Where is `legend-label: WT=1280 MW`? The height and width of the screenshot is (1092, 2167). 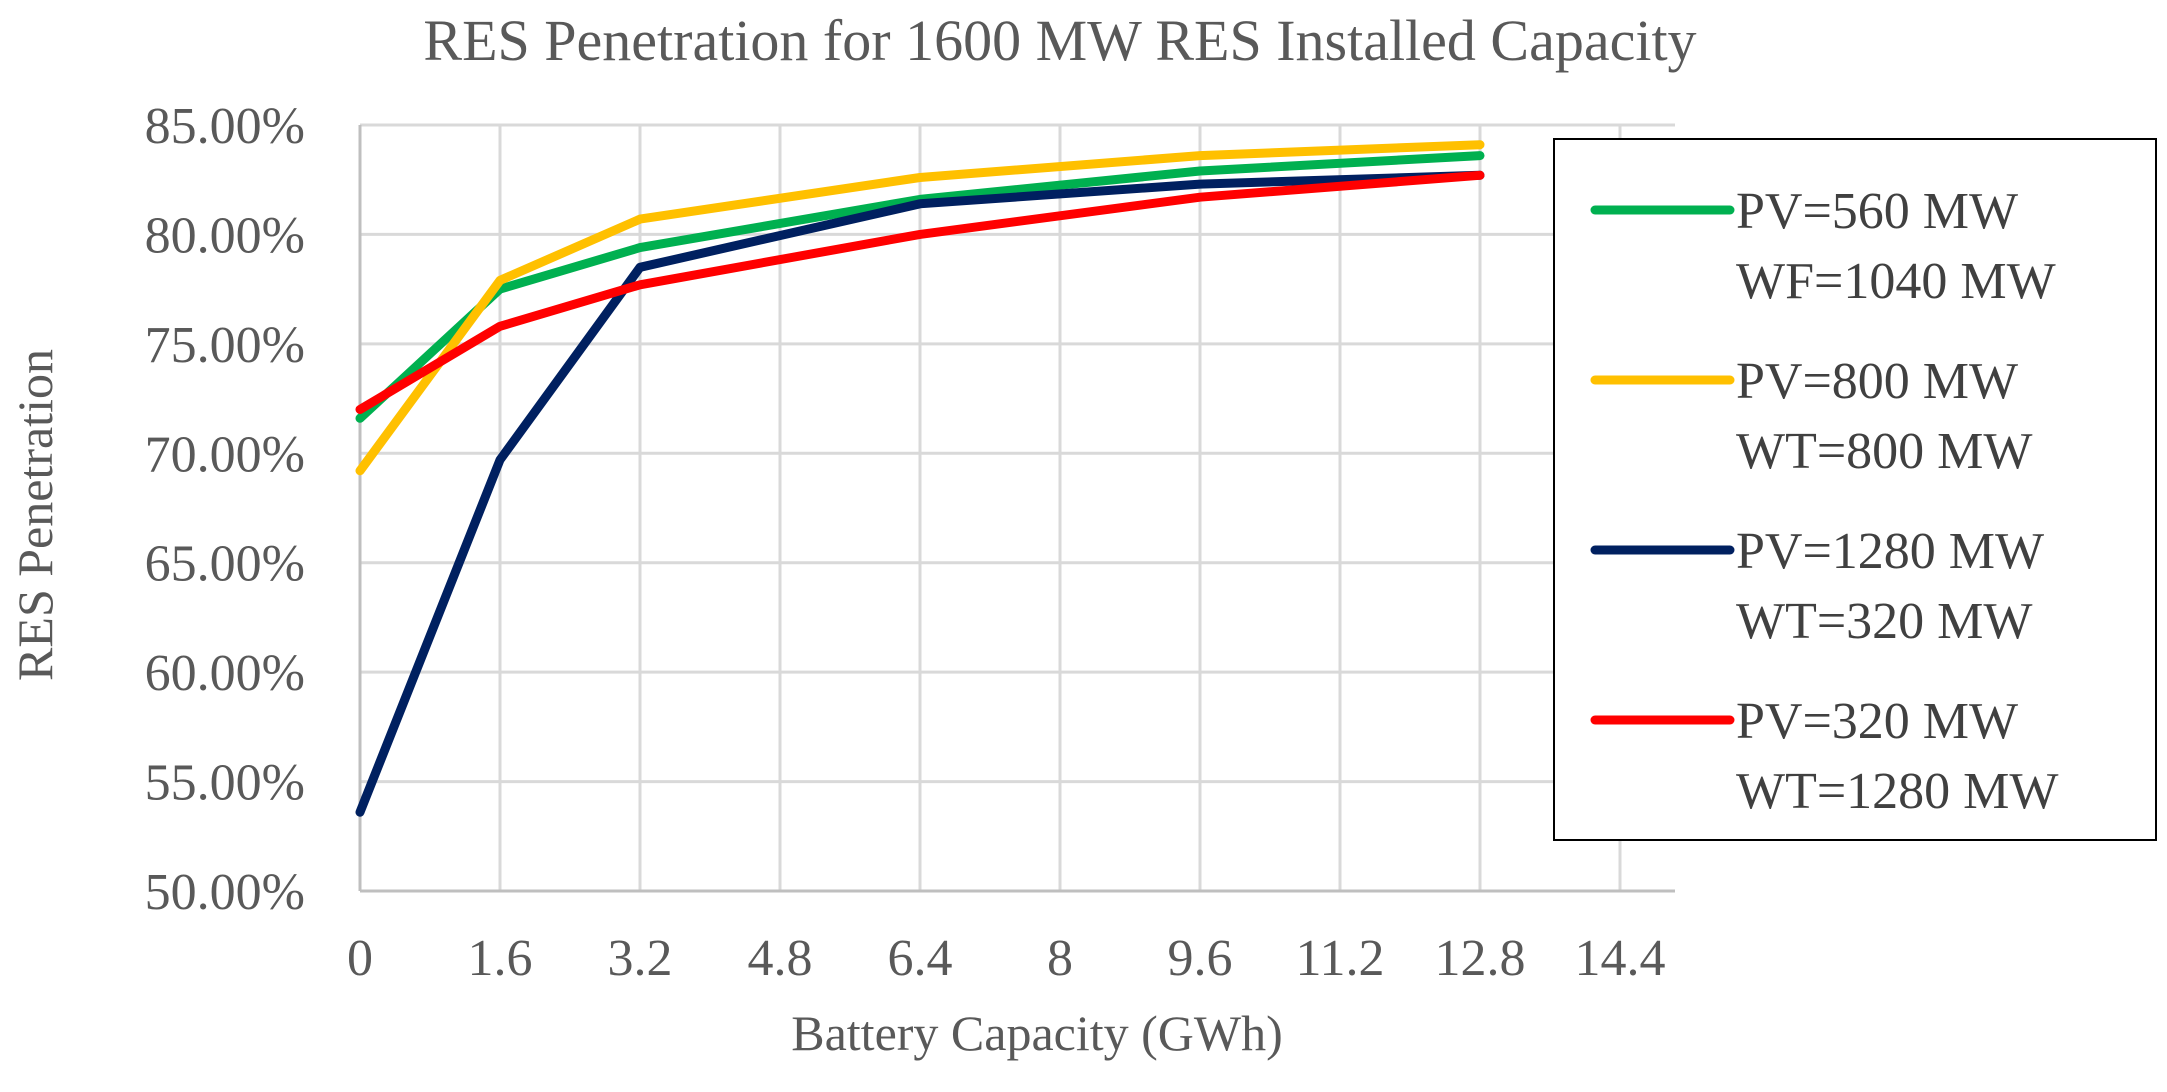
legend-label: WT=1280 MW is located at coordinates (1897, 791).